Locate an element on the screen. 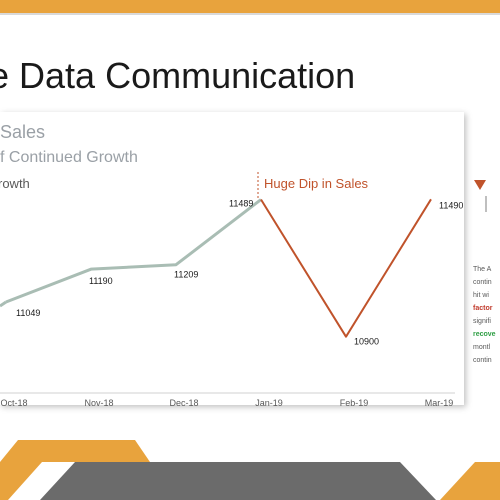  chart-subtitle: f Continued Growth is located at coordinates (69, 157).